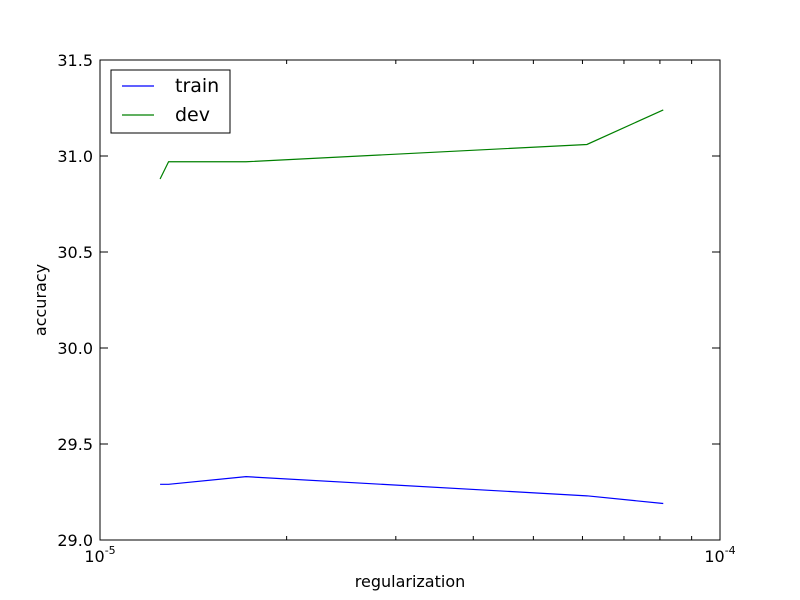 This screenshot has width=800, height=600. Describe the element at coordinates (192, 115) in the screenshot. I see `legend-label-dev: dev` at that location.